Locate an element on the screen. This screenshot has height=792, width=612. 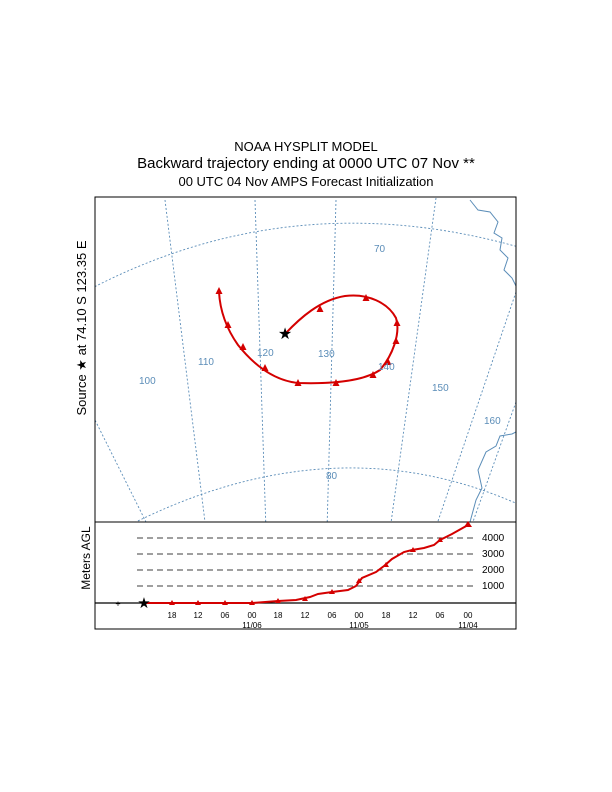
source-star-icon-profile: ★ is located at coordinates (143, 603).